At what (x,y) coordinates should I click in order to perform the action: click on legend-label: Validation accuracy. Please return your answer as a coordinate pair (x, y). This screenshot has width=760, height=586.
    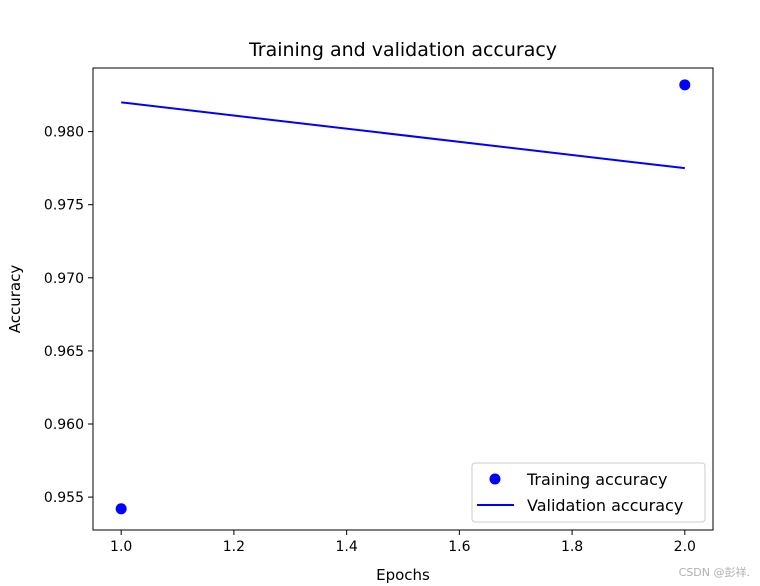
    Looking at the image, I should click on (605, 505).